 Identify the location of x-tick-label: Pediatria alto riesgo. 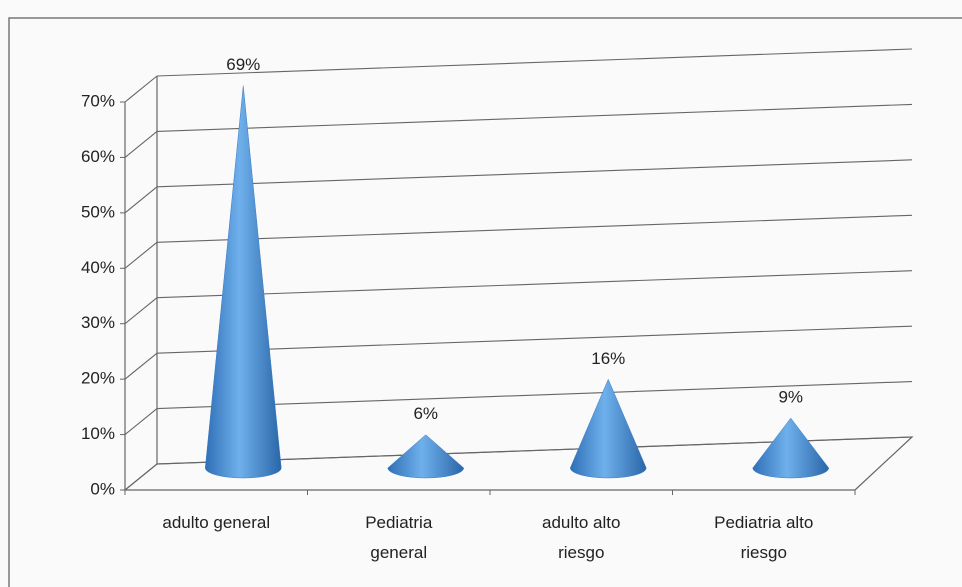
(764, 537).